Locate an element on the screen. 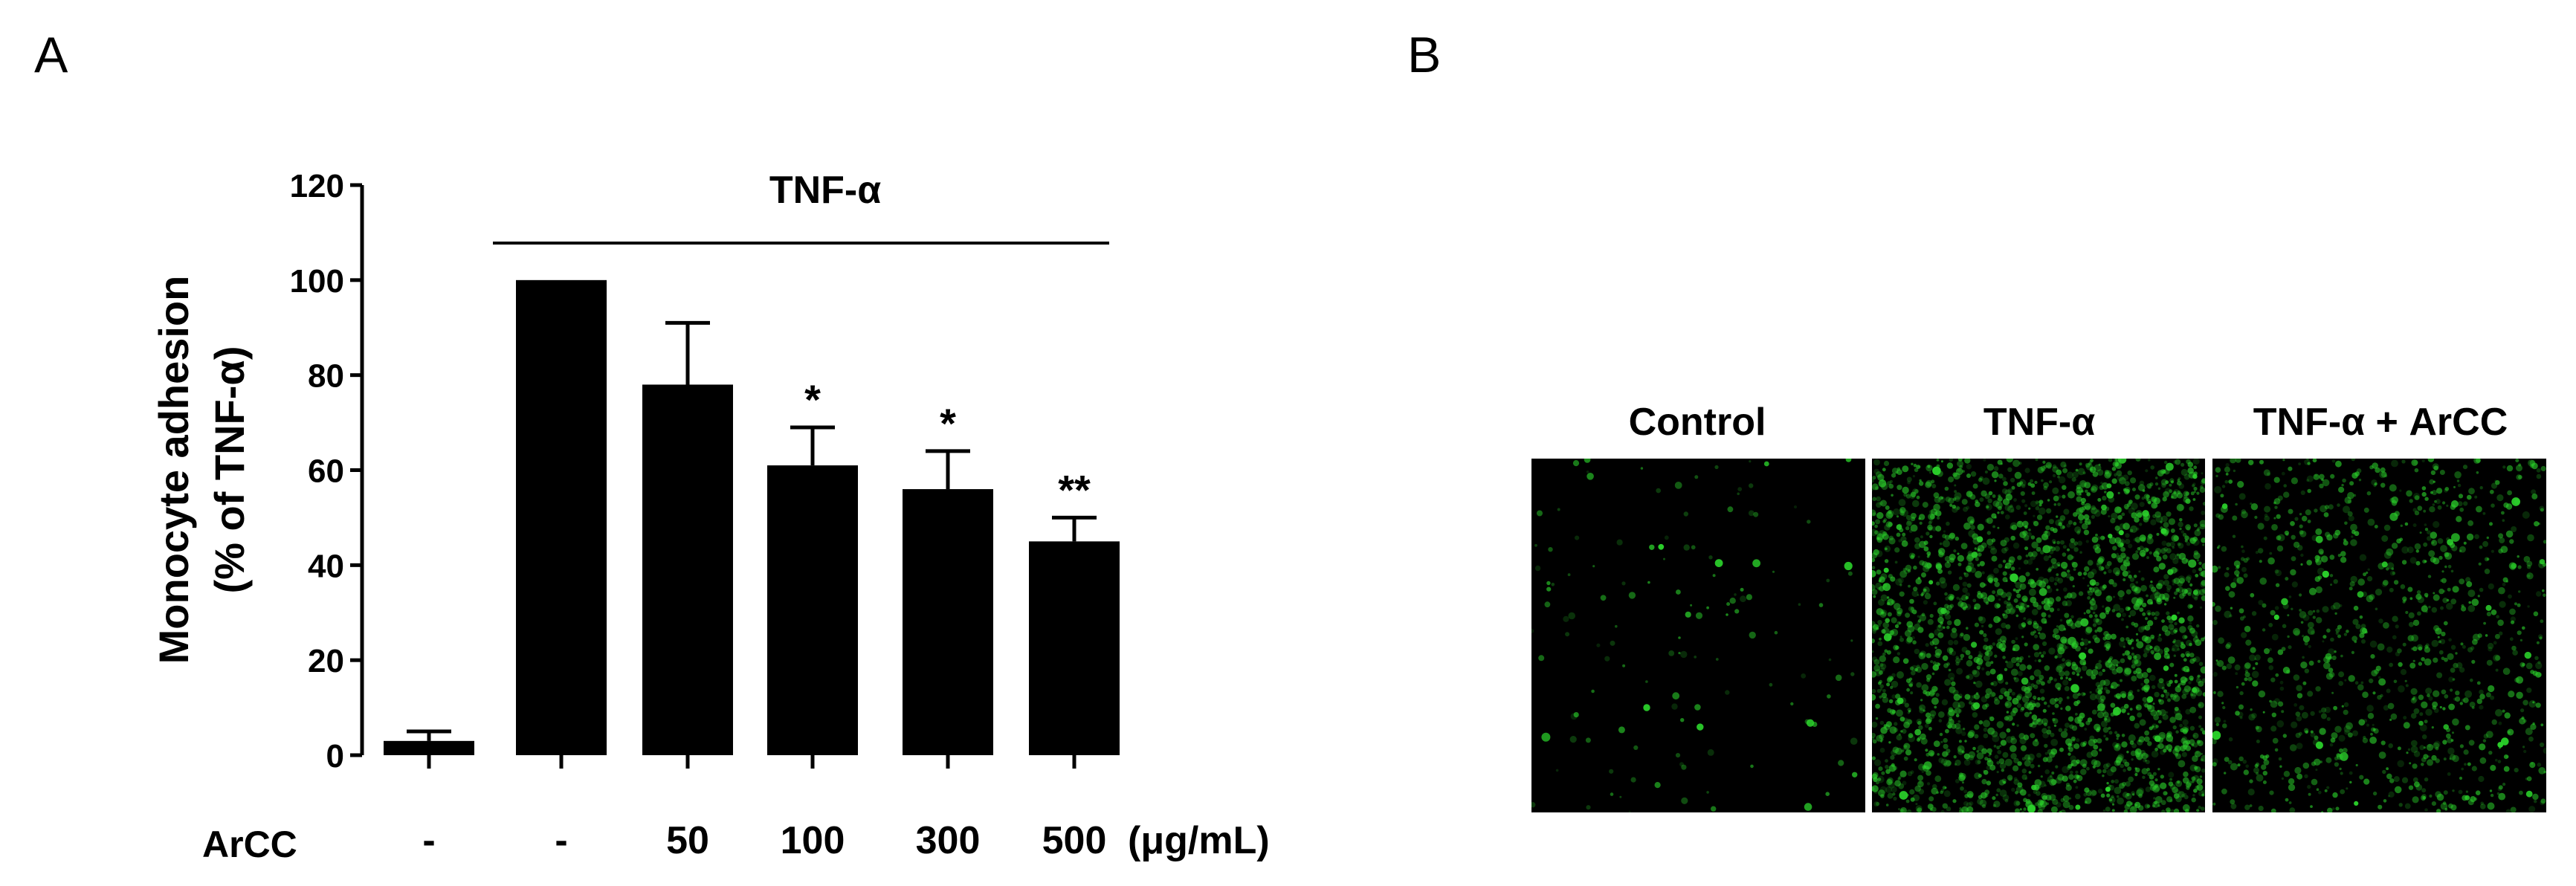  y-tick-label: 20 is located at coordinates (326, 661).